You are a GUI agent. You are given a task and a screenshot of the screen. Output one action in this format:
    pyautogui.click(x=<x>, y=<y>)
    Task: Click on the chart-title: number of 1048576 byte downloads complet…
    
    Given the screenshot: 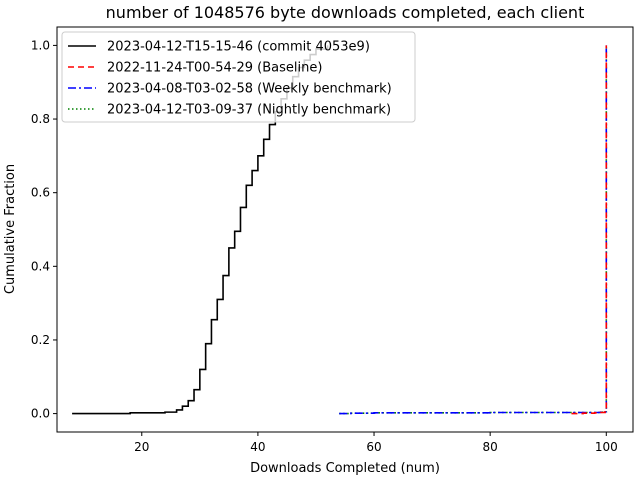 What is the action you would take?
    pyautogui.click(x=345, y=12)
    